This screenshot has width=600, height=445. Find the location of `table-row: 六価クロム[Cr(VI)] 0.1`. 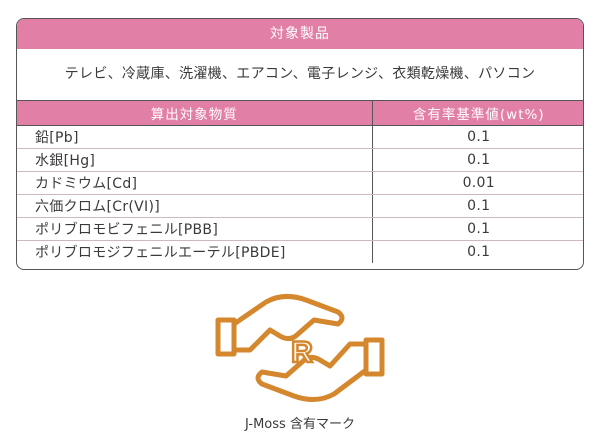

table-row: 六価クロム[Cr(VI)] 0.1 is located at coordinates (300, 206).